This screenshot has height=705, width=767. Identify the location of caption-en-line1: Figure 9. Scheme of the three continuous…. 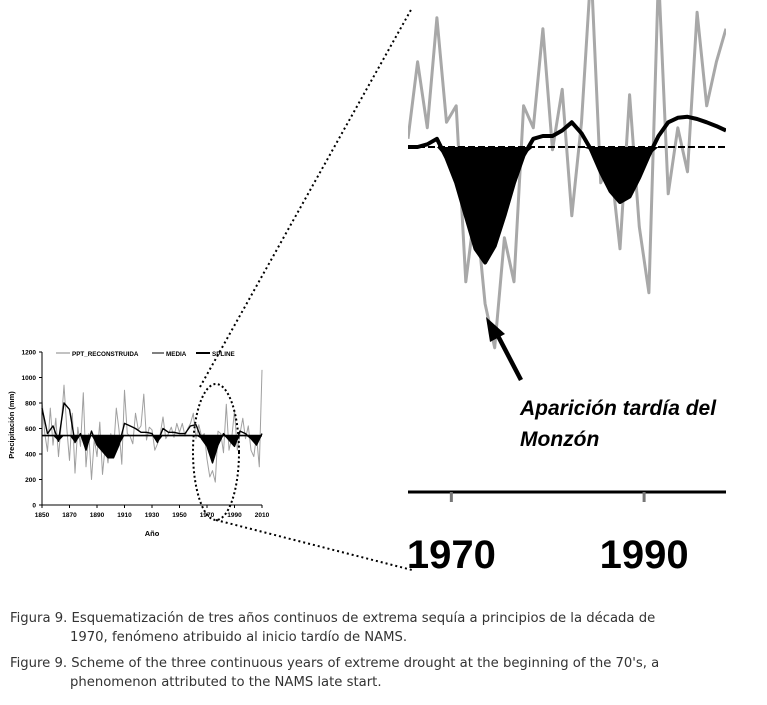
(335, 663).